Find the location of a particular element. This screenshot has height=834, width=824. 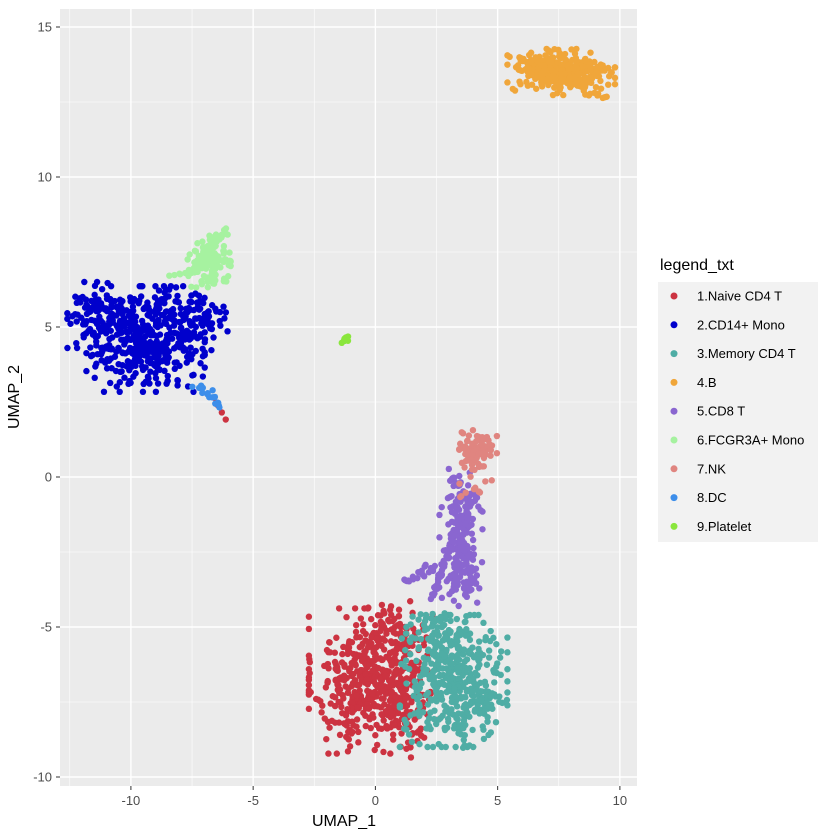

y-axis-ticks: -10 -5 0 5 10 15 is located at coordinates (46, 402).